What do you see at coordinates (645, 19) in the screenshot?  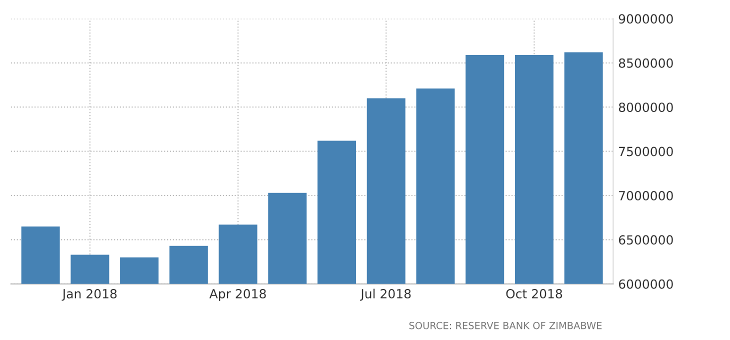 I see `y-tick-label: 9000000` at bounding box center [645, 19].